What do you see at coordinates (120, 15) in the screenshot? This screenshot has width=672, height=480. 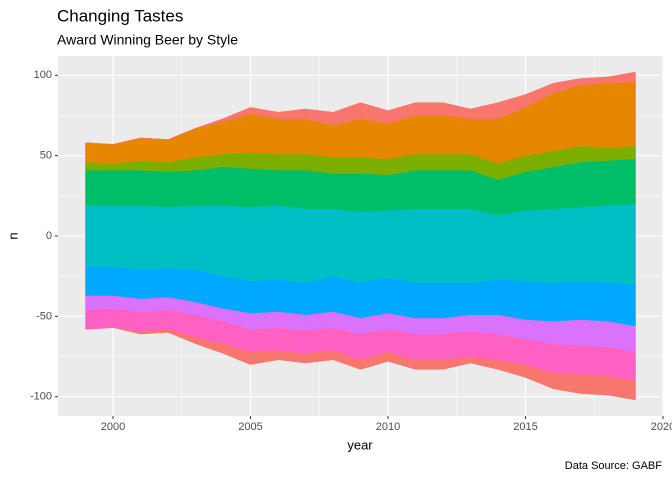 I see `chart-title: Changing Tastes` at bounding box center [120, 15].